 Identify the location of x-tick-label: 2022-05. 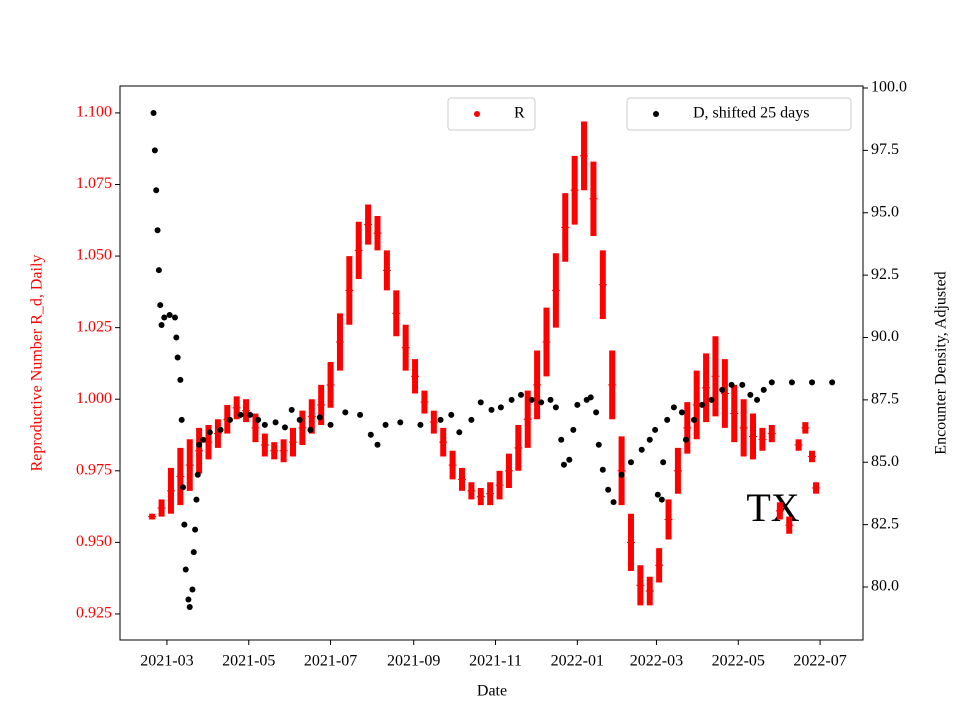
(738, 661).